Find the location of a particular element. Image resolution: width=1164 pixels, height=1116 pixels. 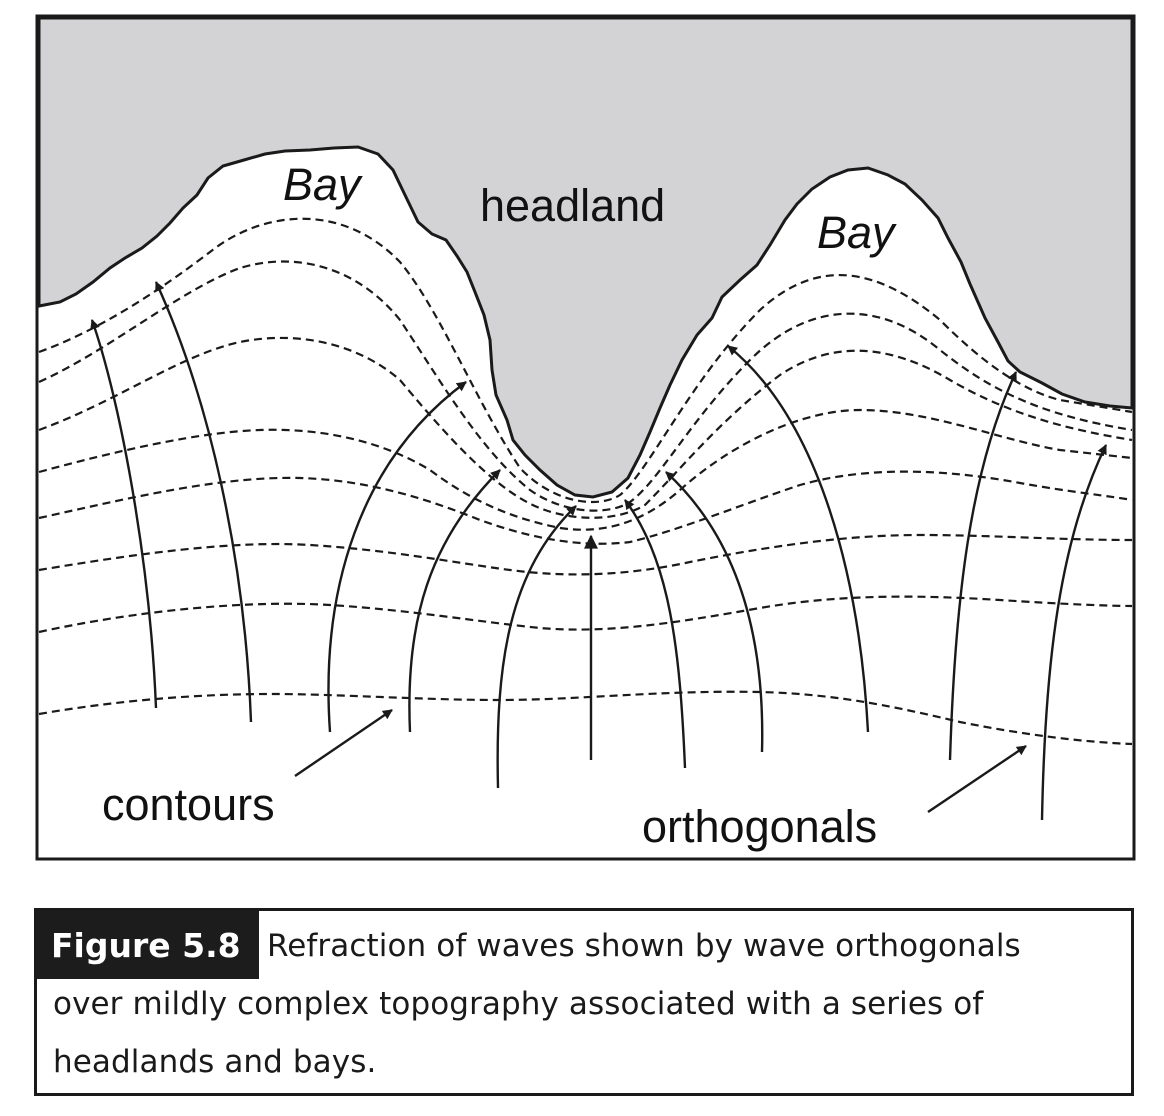

callout-pointers is located at coordinates (660, 761).